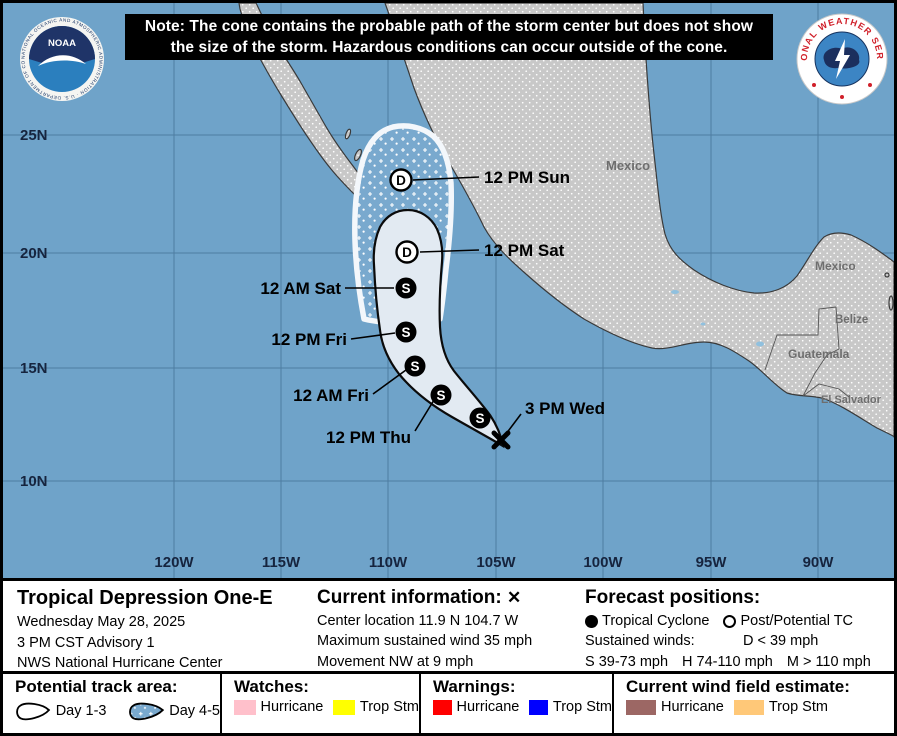  What do you see at coordinates (524, 250) in the screenshot?
I see `label-12pm-sat: 12 PM Sat` at bounding box center [524, 250].